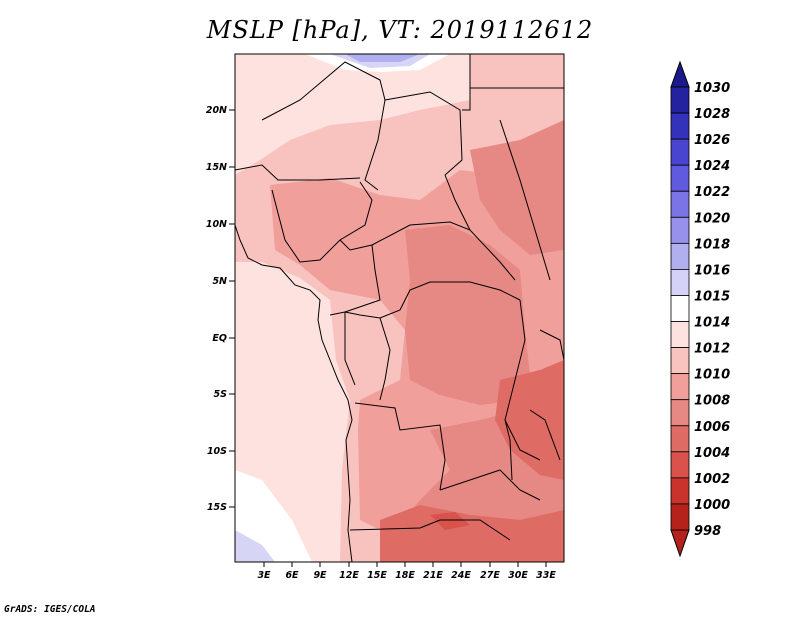  I want to click on colorbar-label: 1024, so click(712, 166).